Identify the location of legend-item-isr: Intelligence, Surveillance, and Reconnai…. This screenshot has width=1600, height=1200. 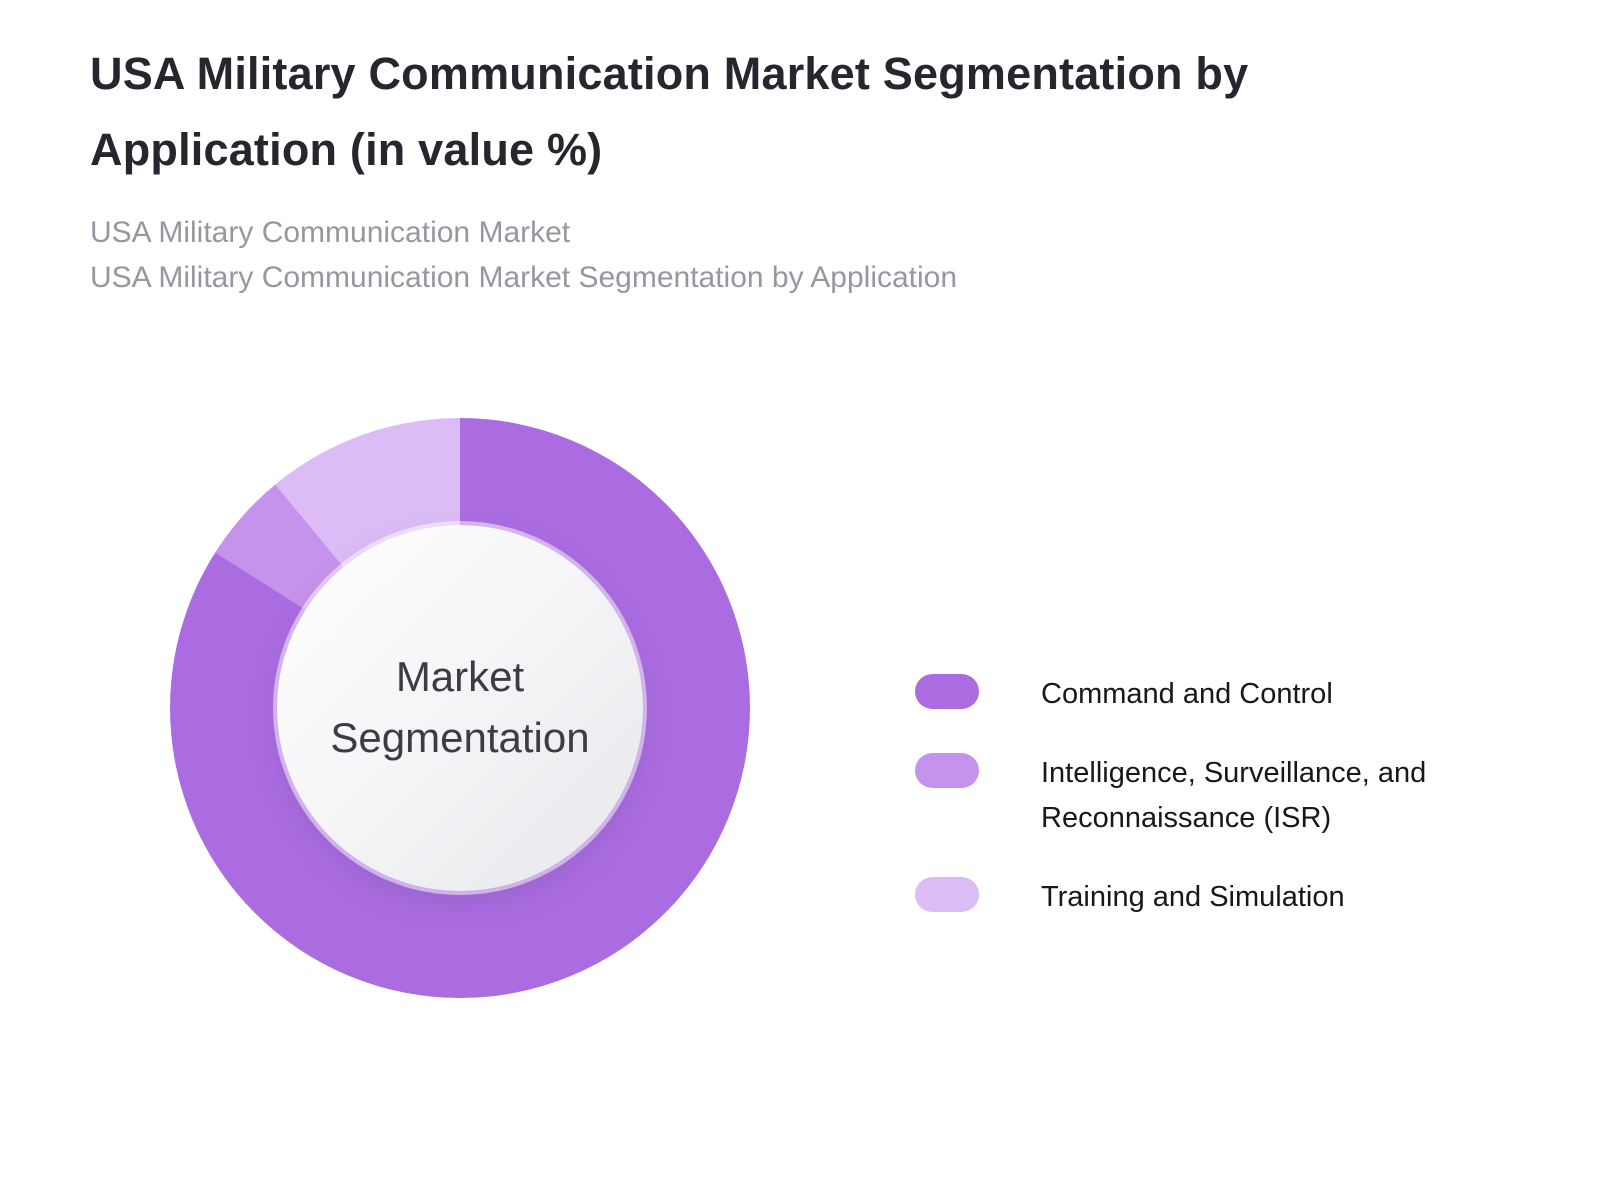
(1198, 796).